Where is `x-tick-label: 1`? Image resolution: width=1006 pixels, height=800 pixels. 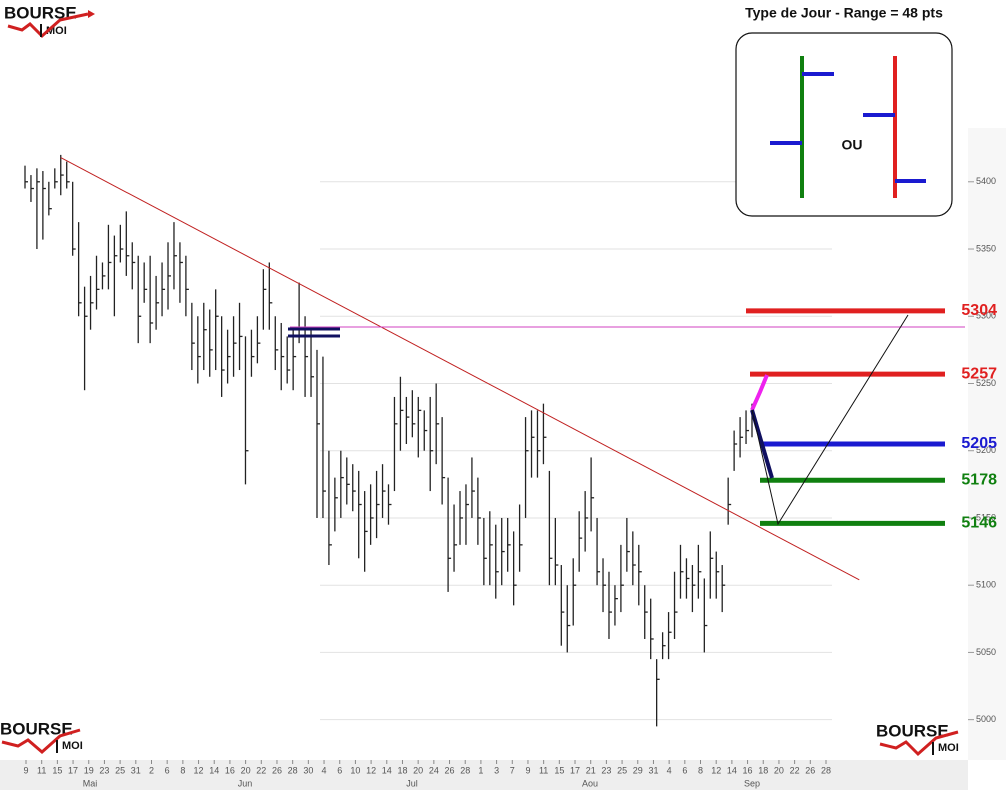
x-tick-label: 1 is located at coordinates (480, 770).